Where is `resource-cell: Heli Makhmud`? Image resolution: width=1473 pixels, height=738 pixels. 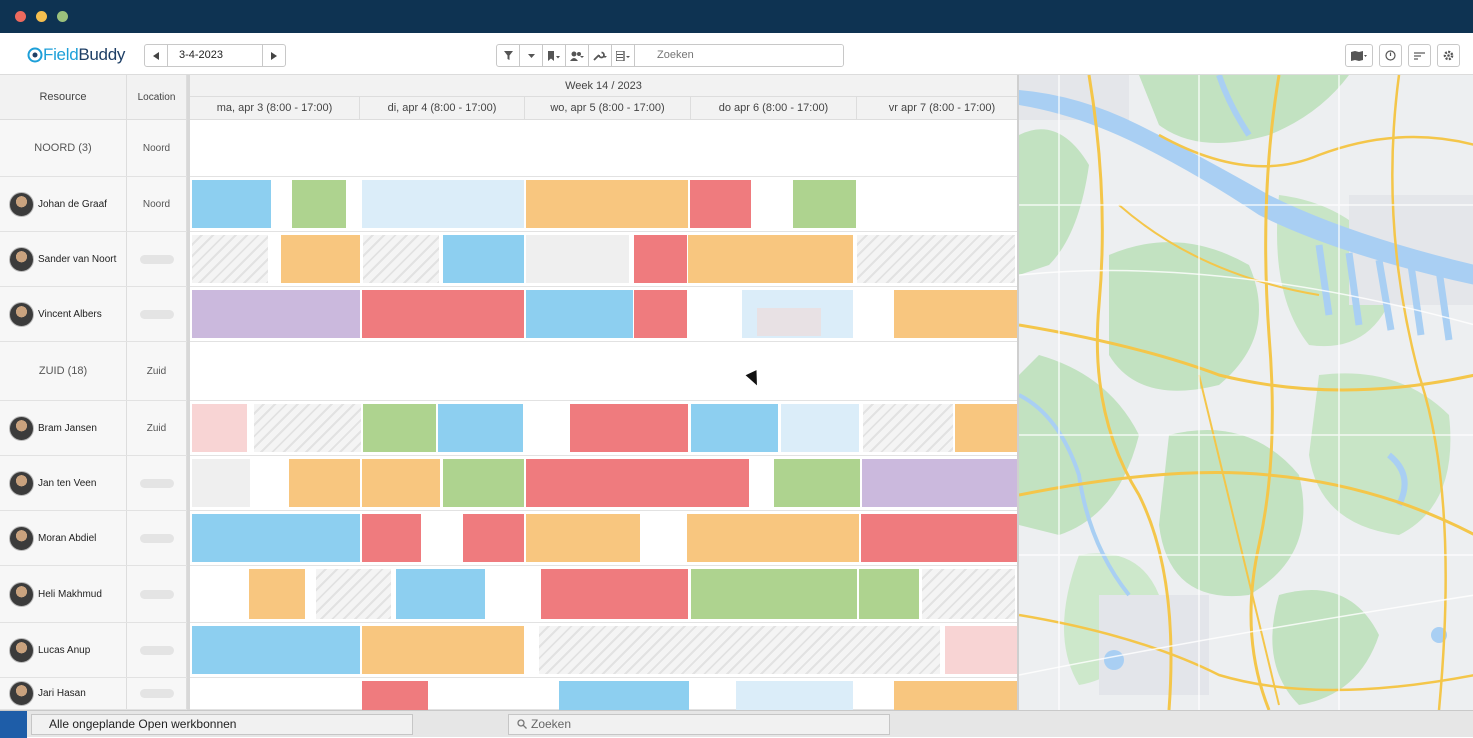 resource-cell: Heli Makhmud is located at coordinates (63, 594).